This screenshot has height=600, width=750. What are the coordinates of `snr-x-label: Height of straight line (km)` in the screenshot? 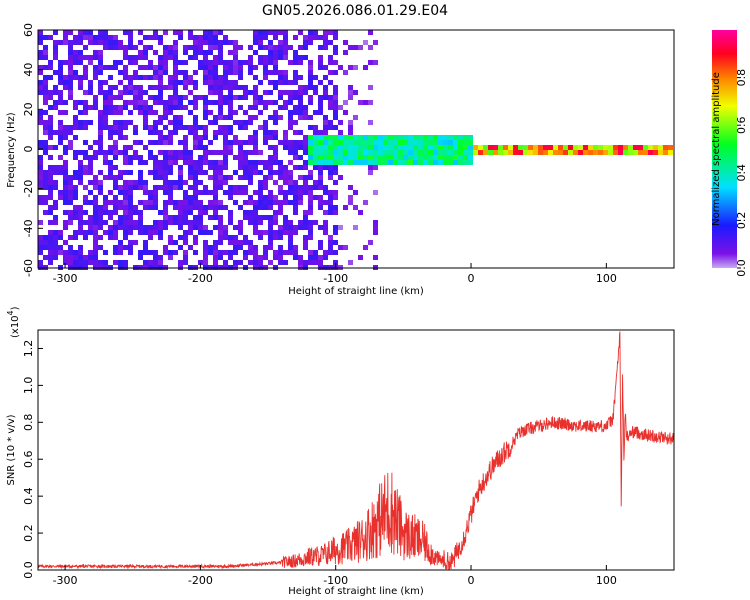 It's located at (356, 591).